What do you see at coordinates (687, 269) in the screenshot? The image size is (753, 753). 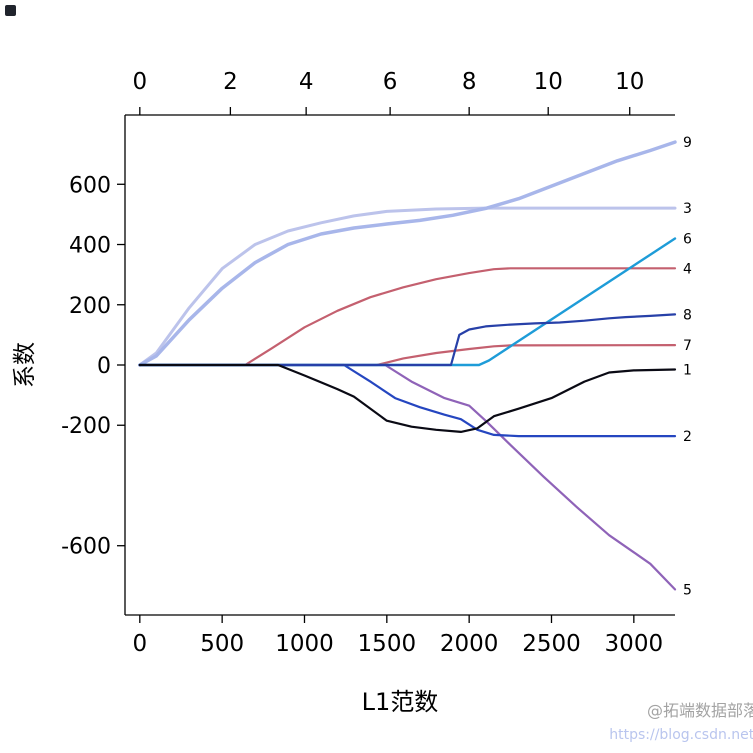 I see `series-end-label-4: 4` at bounding box center [687, 269].